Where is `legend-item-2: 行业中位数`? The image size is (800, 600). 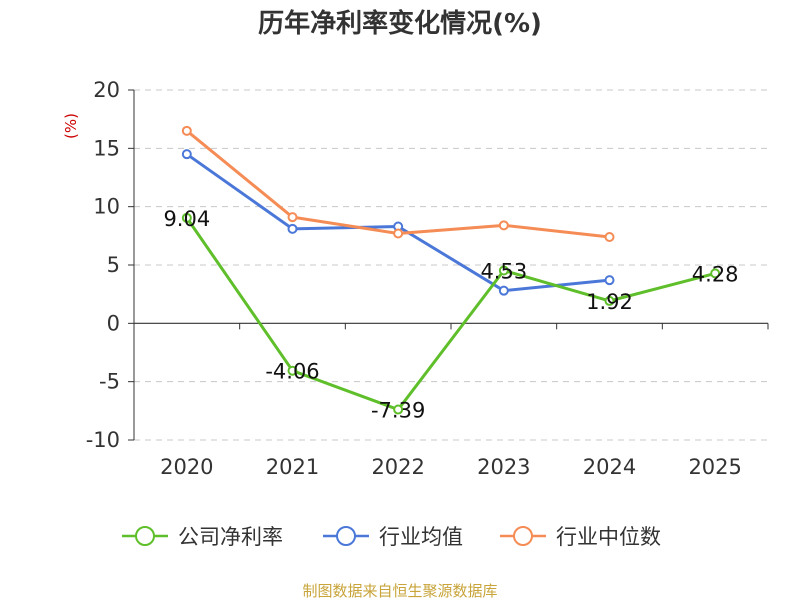
legend-item-2: 行业中位数 is located at coordinates (580, 537).